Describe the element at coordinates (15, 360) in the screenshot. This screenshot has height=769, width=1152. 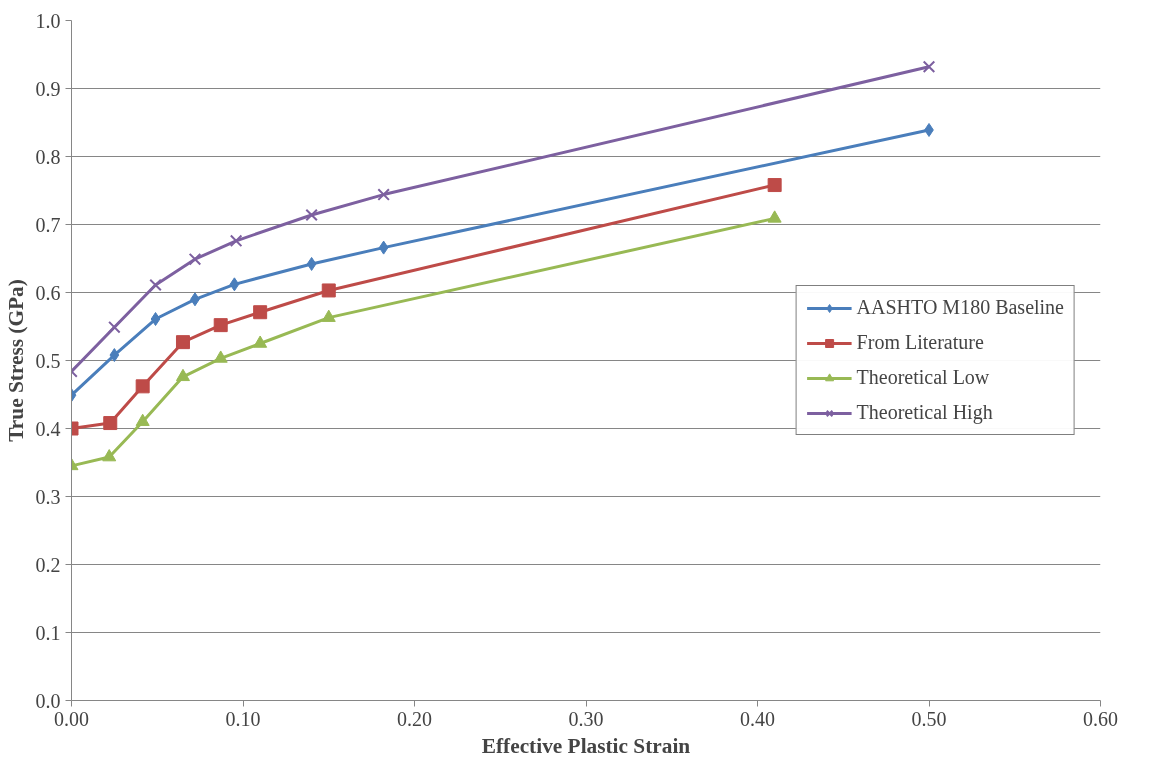
I see `y-axis-title: True Stress (GPa)` at that location.